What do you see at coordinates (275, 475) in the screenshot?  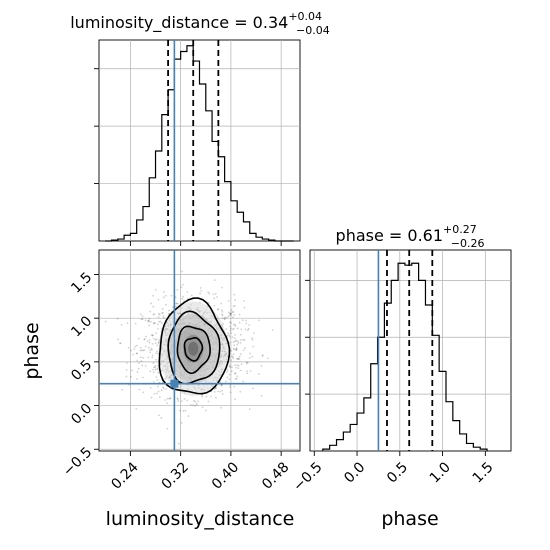 I see `scatter-xtick-label: 0.48` at bounding box center [275, 475].